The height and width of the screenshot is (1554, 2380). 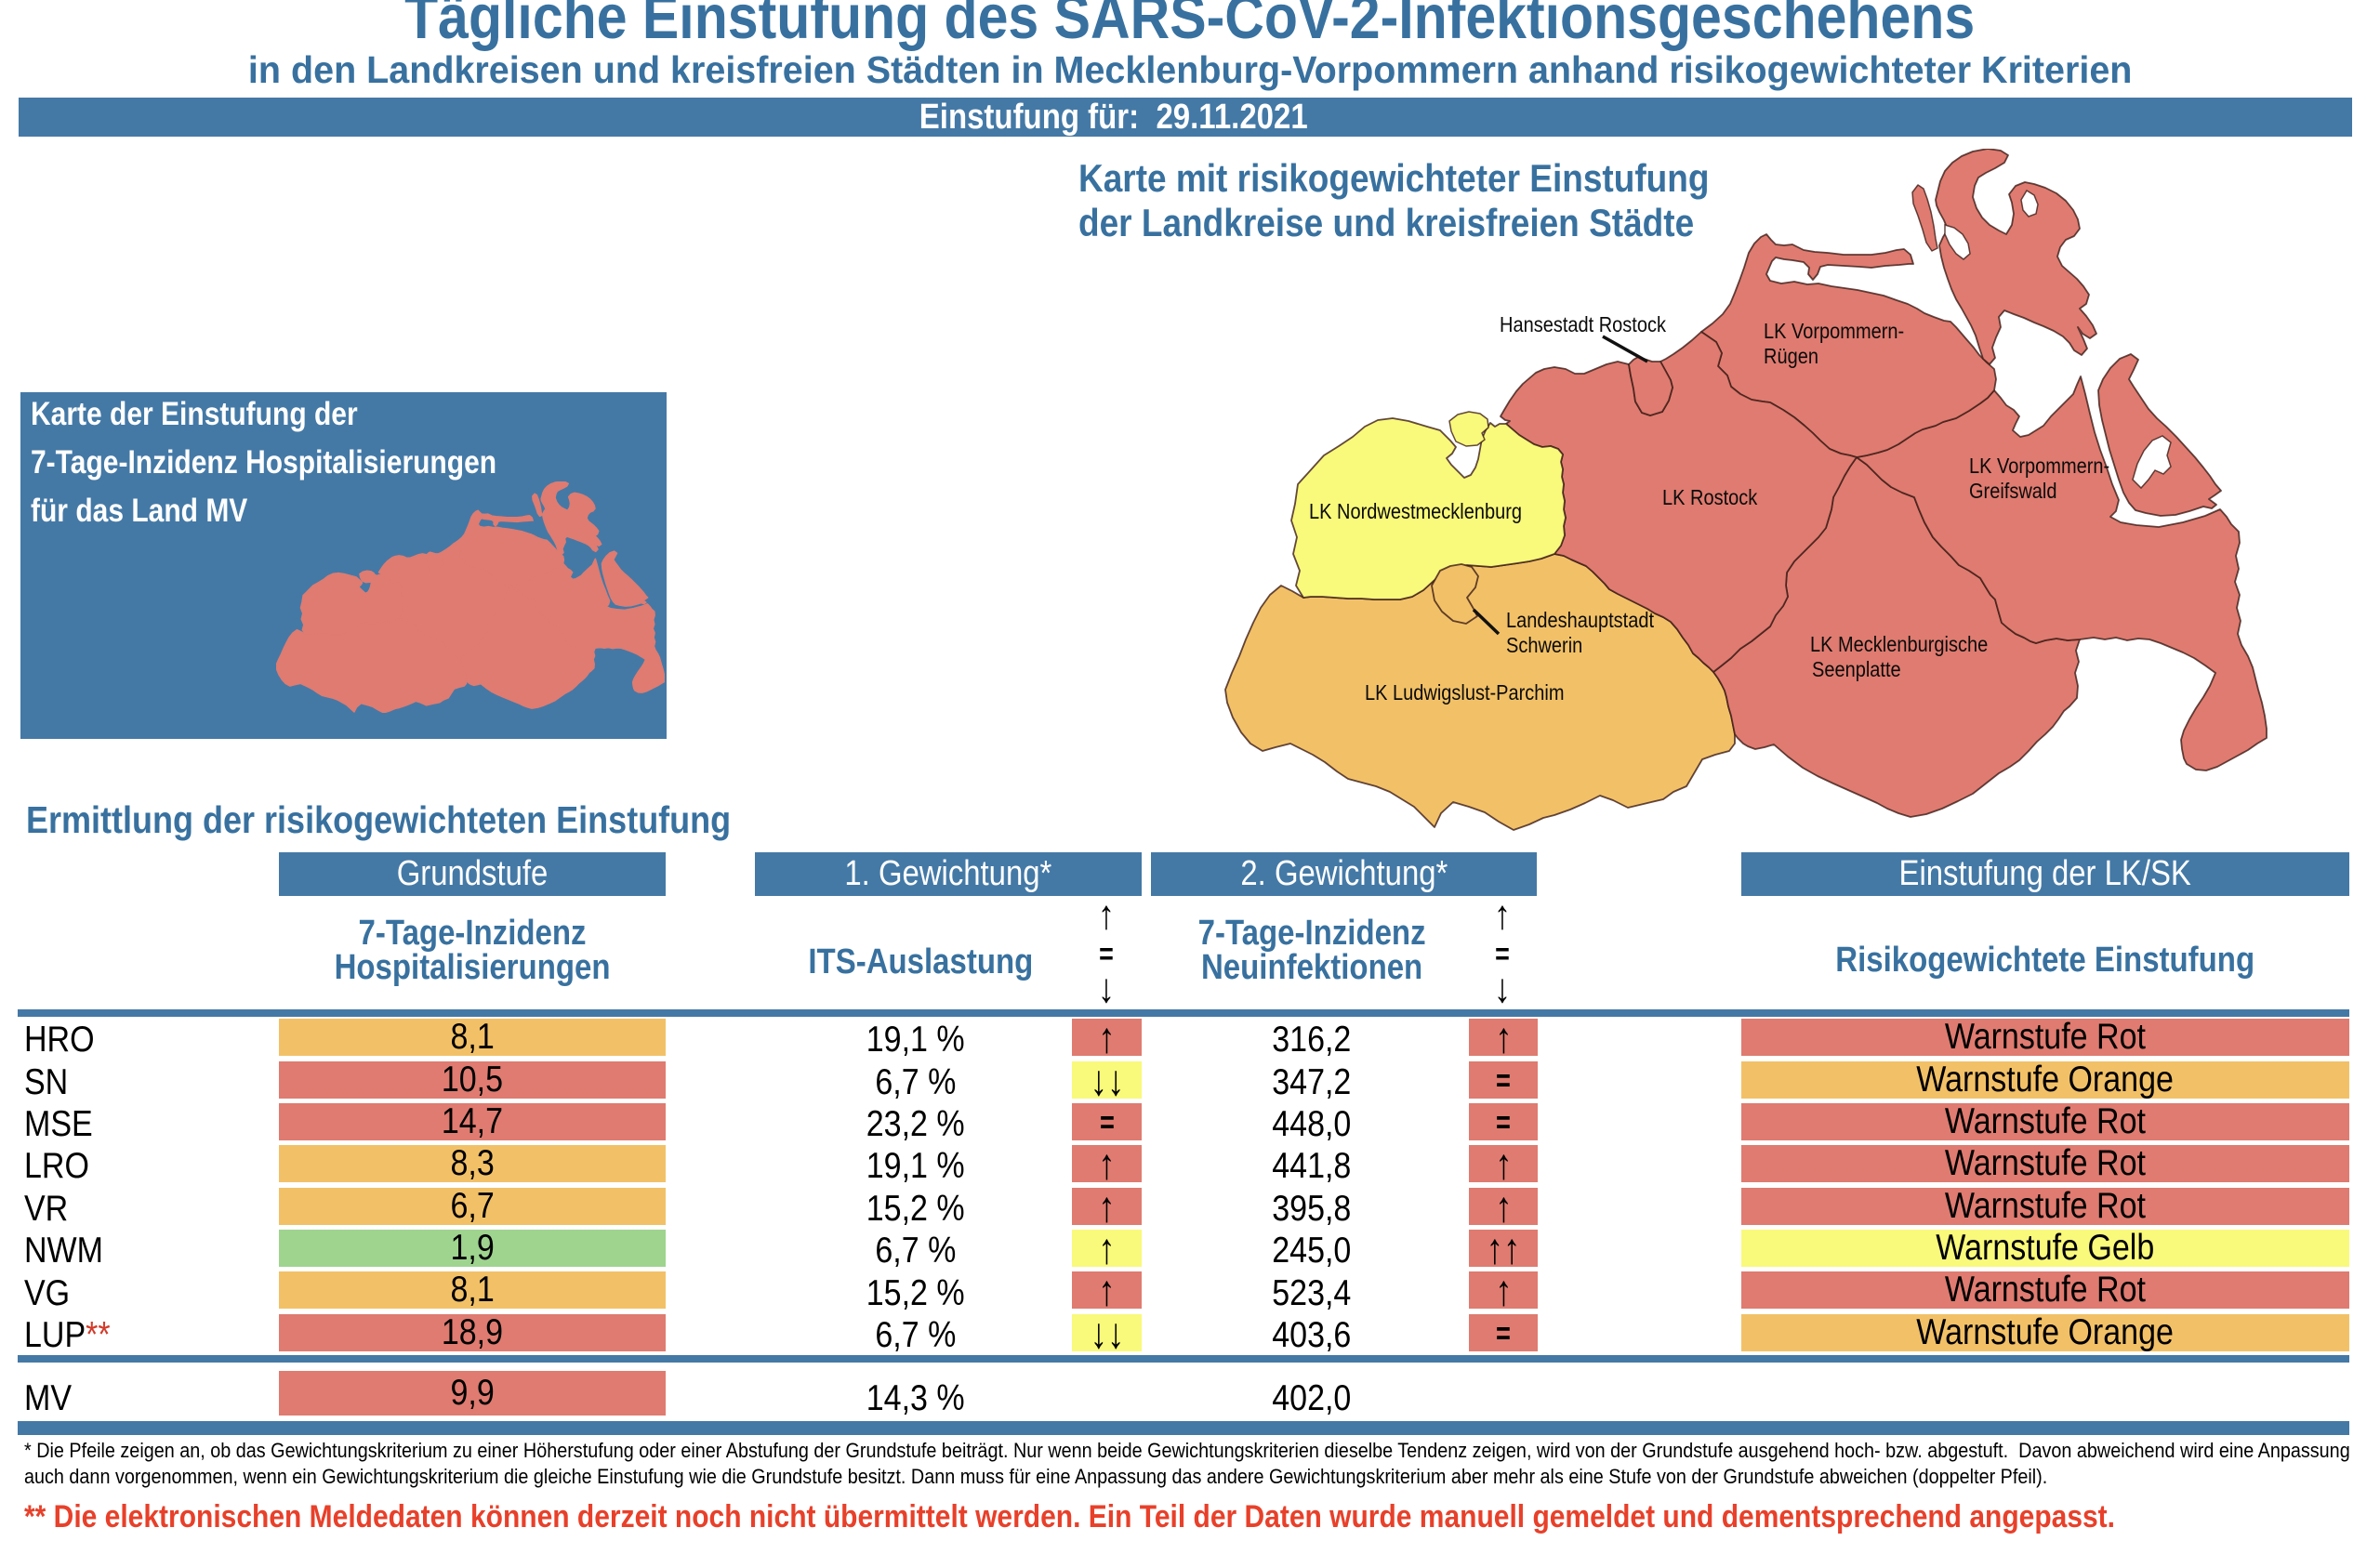 I want to click on svg-text: Landeshauptstadt, so click(x=1580, y=620).